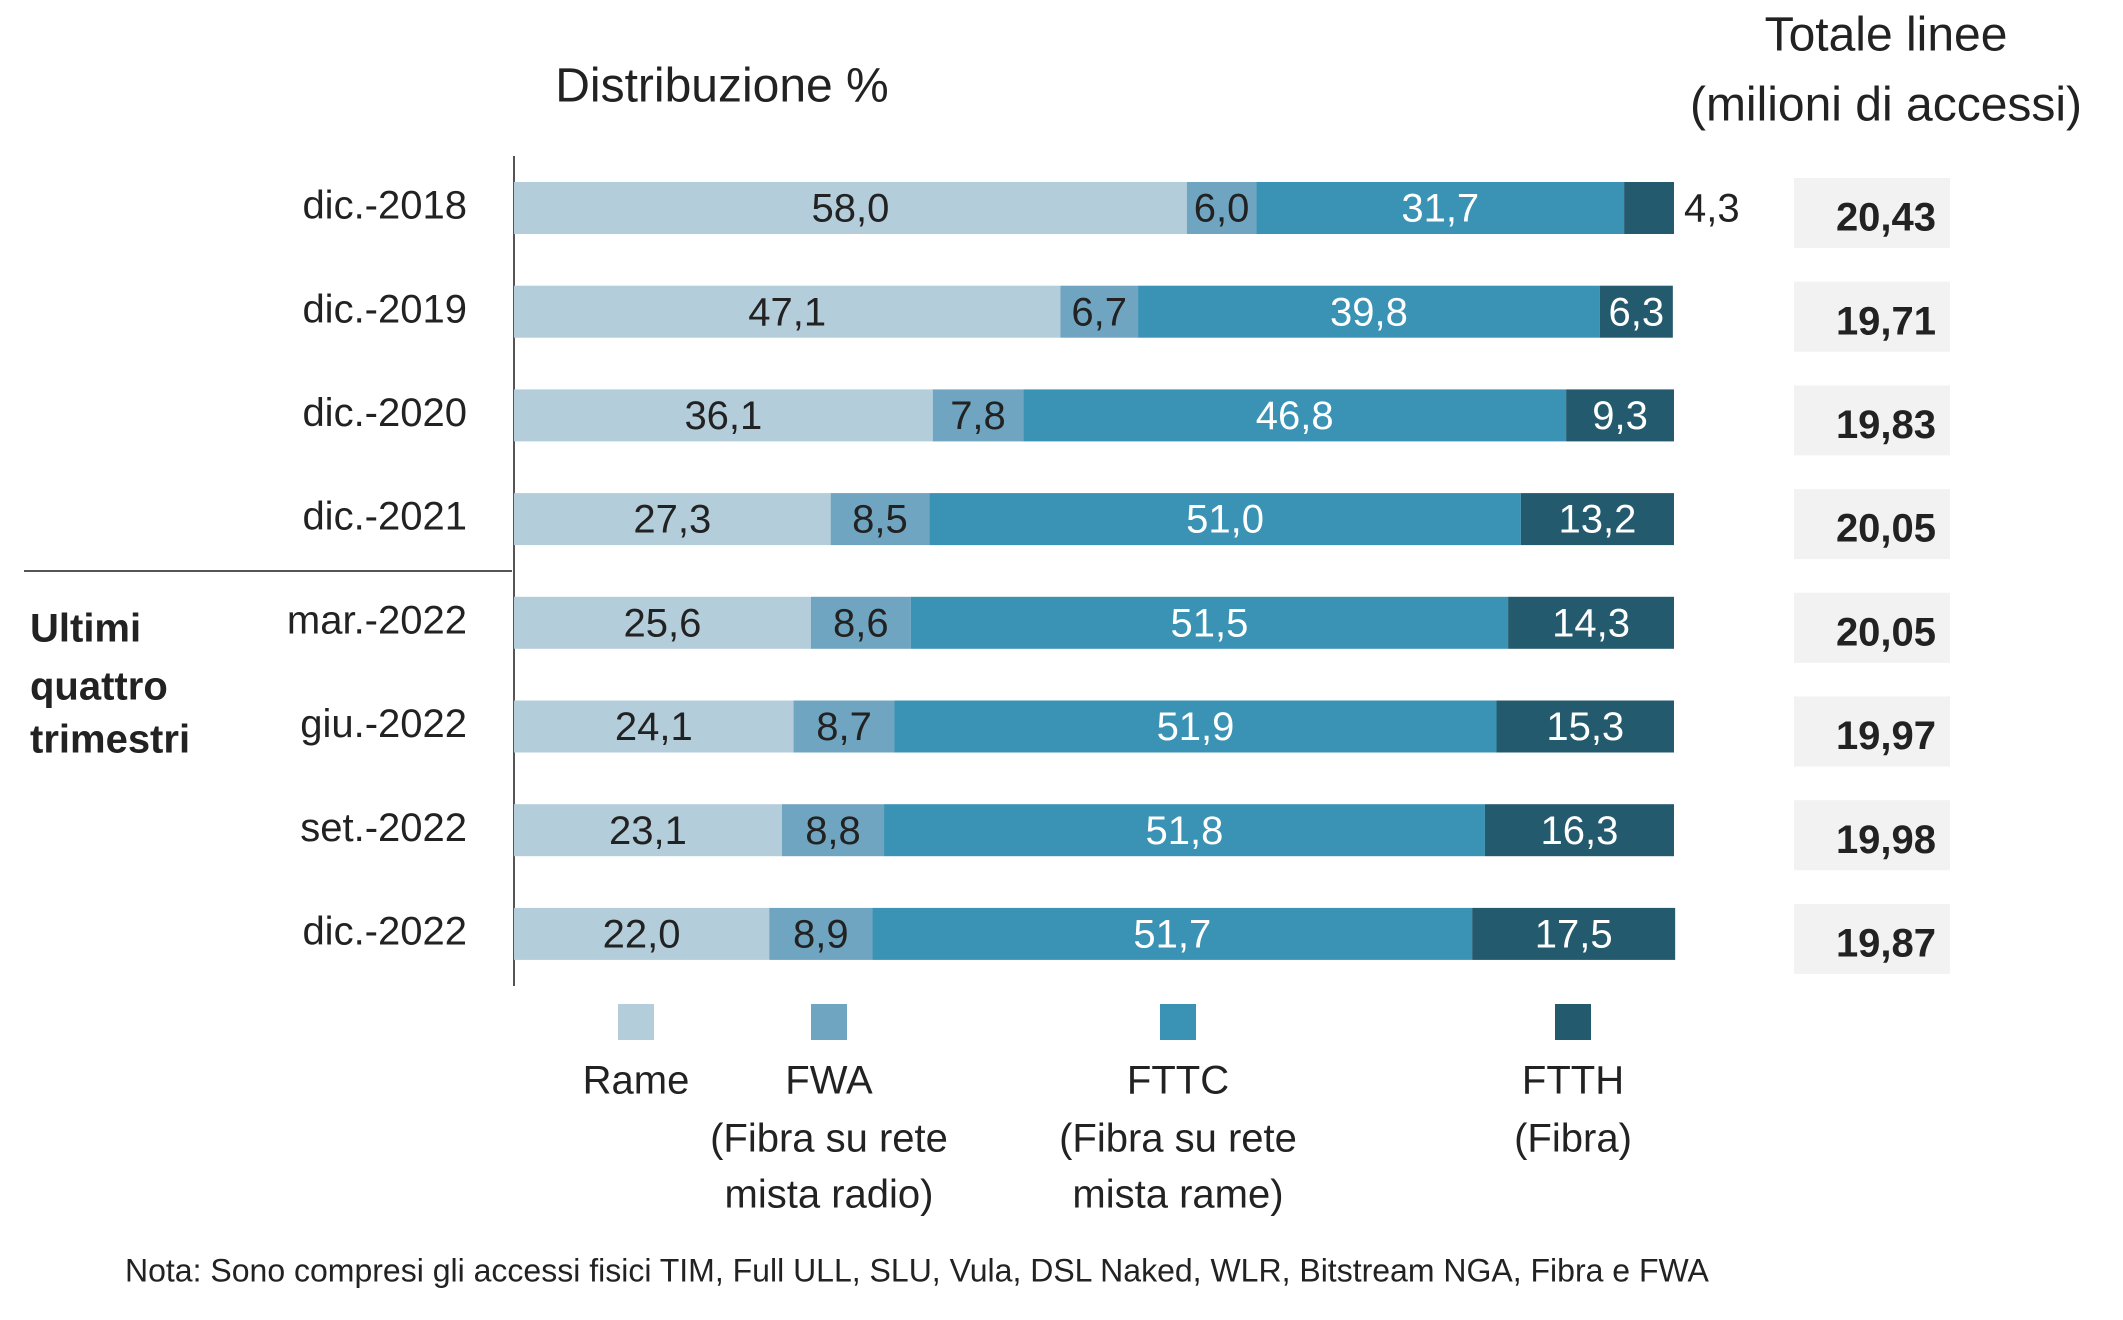 The height and width of the screenshot is (1320, 2123). Describe the element at coordinates (1177, 1195) in the screenshot. I see `legend-description: mista rame)` at that location.